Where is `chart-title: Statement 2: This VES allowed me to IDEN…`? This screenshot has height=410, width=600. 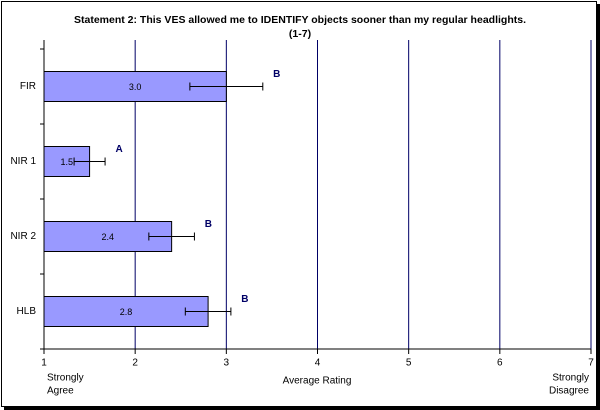
chart-title: Statement 2: This VES allowed me to IDEN… is located at coordinates (300, 20).